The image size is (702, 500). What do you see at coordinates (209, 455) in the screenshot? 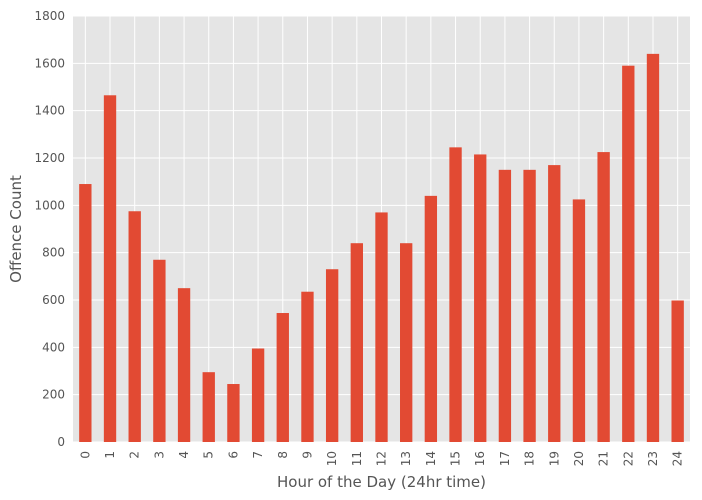
I see `x-tick-label: 5` at bounding box center [209, 455].